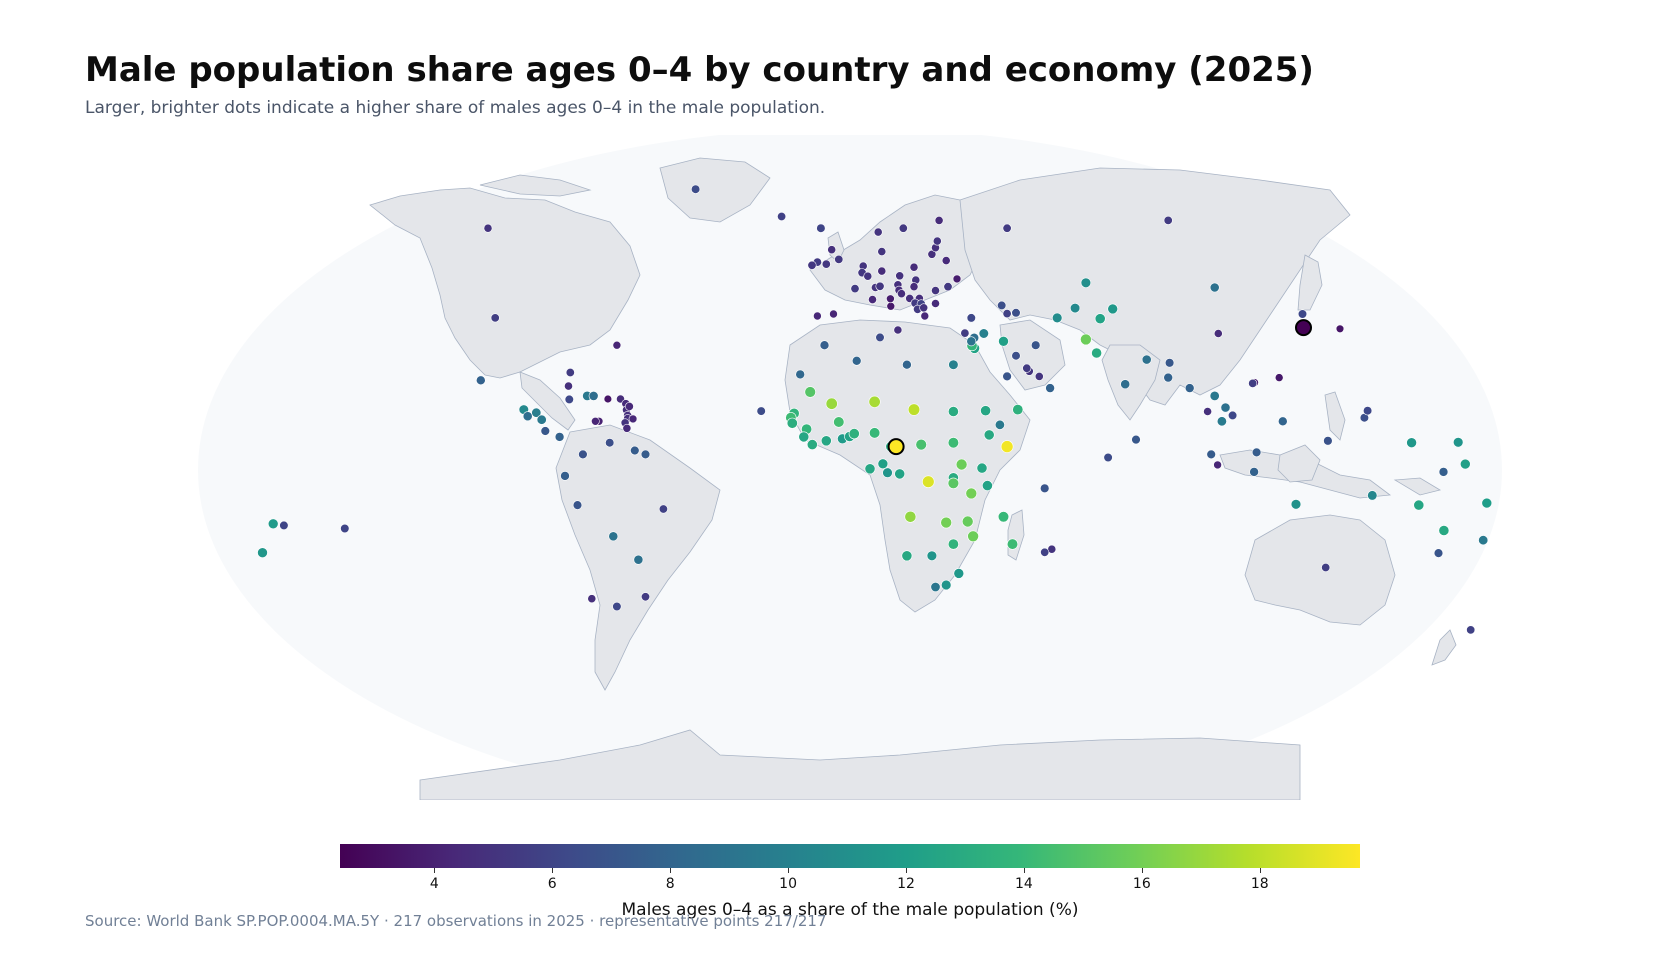 This screenshot has width=1680, height=960. What do you see at coordinates (552, 884) in the screenshot?
I see `colorbar-tick-label: 6` at bounding box center [552, 884].